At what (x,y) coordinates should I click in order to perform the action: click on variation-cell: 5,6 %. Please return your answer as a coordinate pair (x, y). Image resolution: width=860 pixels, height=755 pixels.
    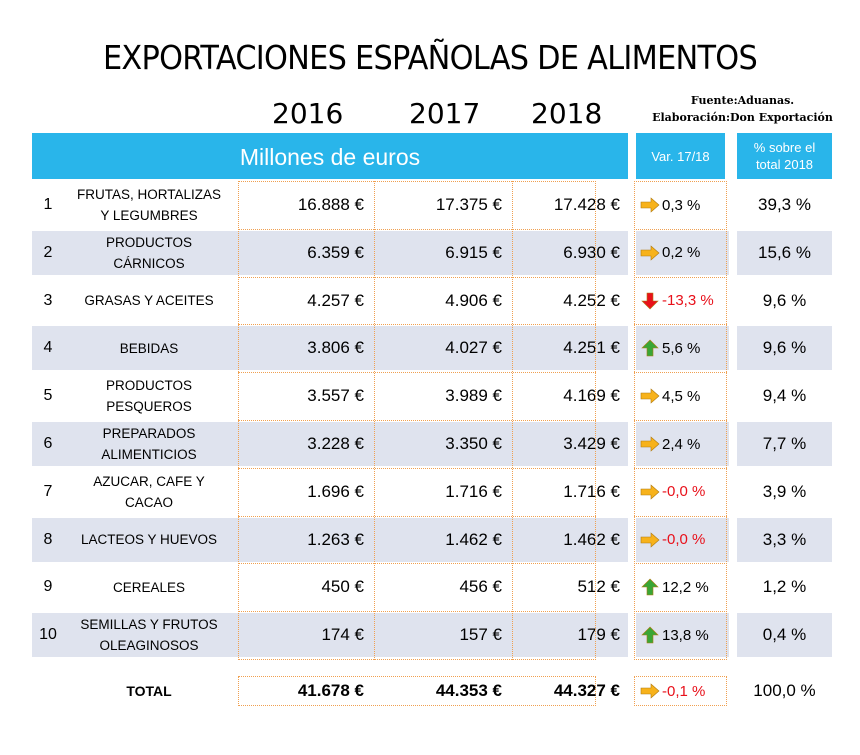
    Looking at the image, I should click on (682, 348).